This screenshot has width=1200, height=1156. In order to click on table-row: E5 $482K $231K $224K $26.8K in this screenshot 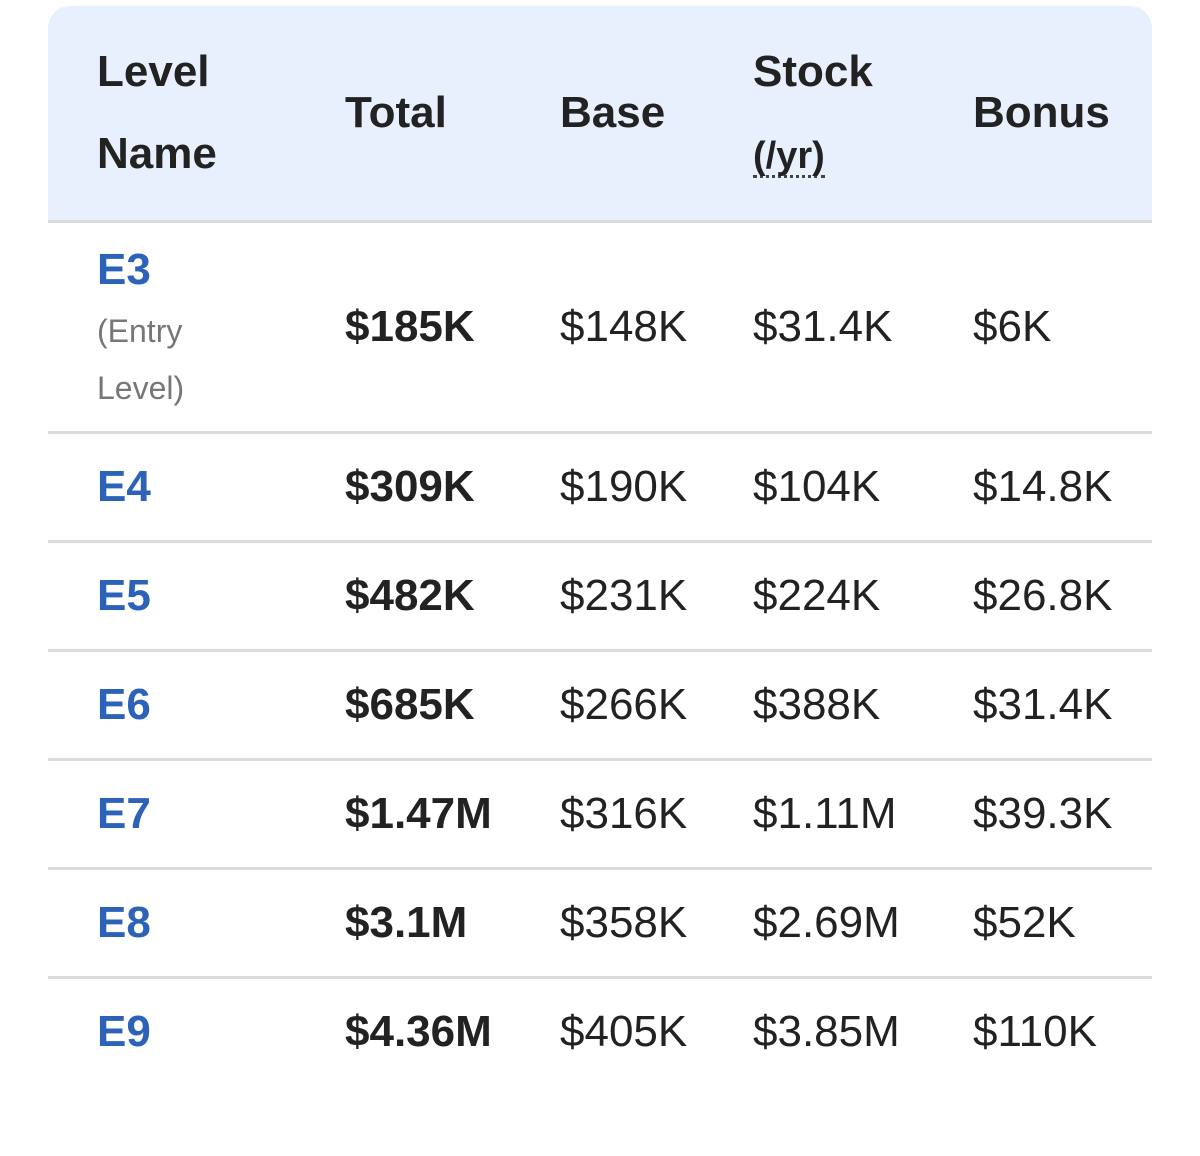, I will do `click(600, 597)`.